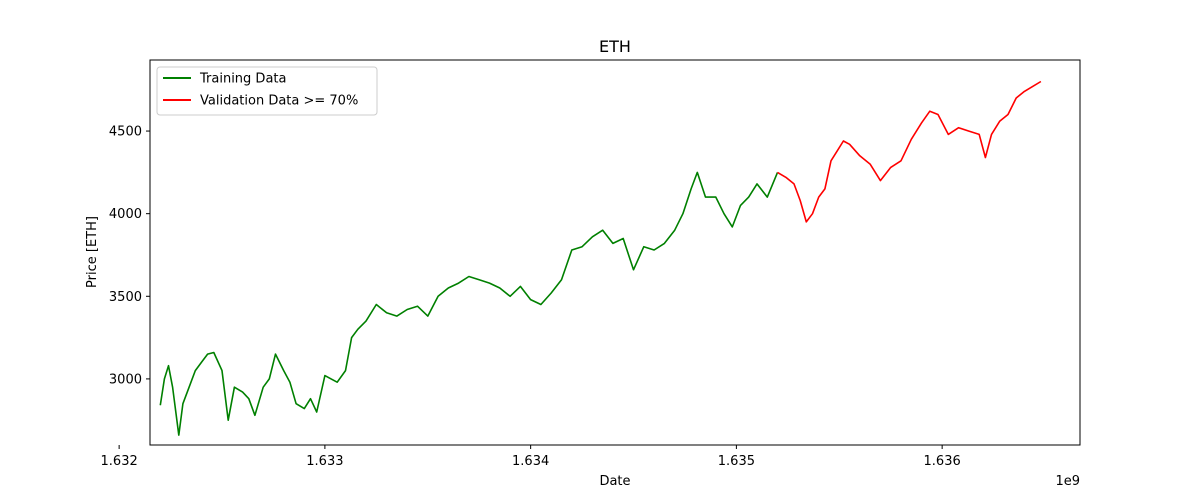 This screenshot has width=1200, height=500. I want to click on x-tick-label: 1.635, so click(736, 461).